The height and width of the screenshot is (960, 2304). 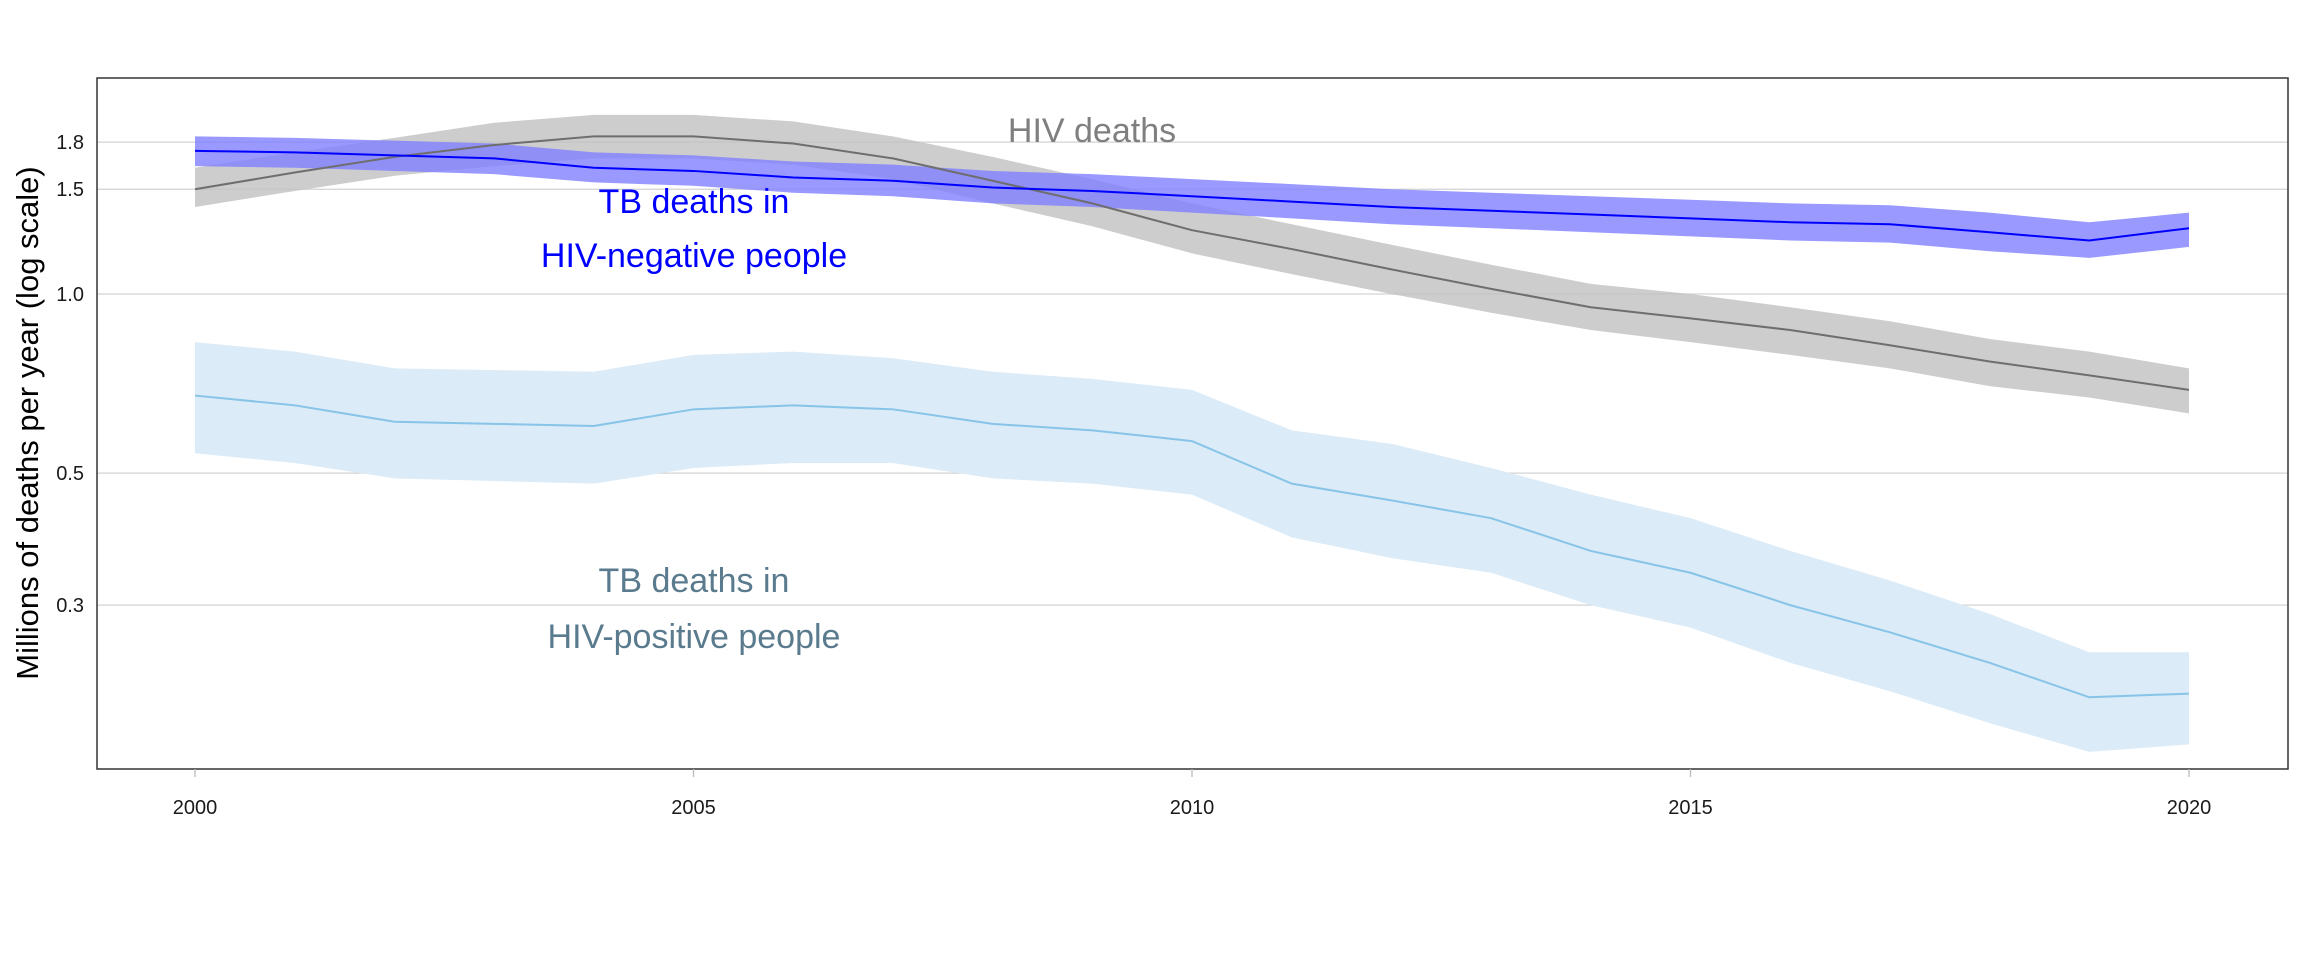 What do you see at coordinates (70, 190) in the screenshot?
I see `y-tick-label: 1.5` at bounding box center [70, 190].